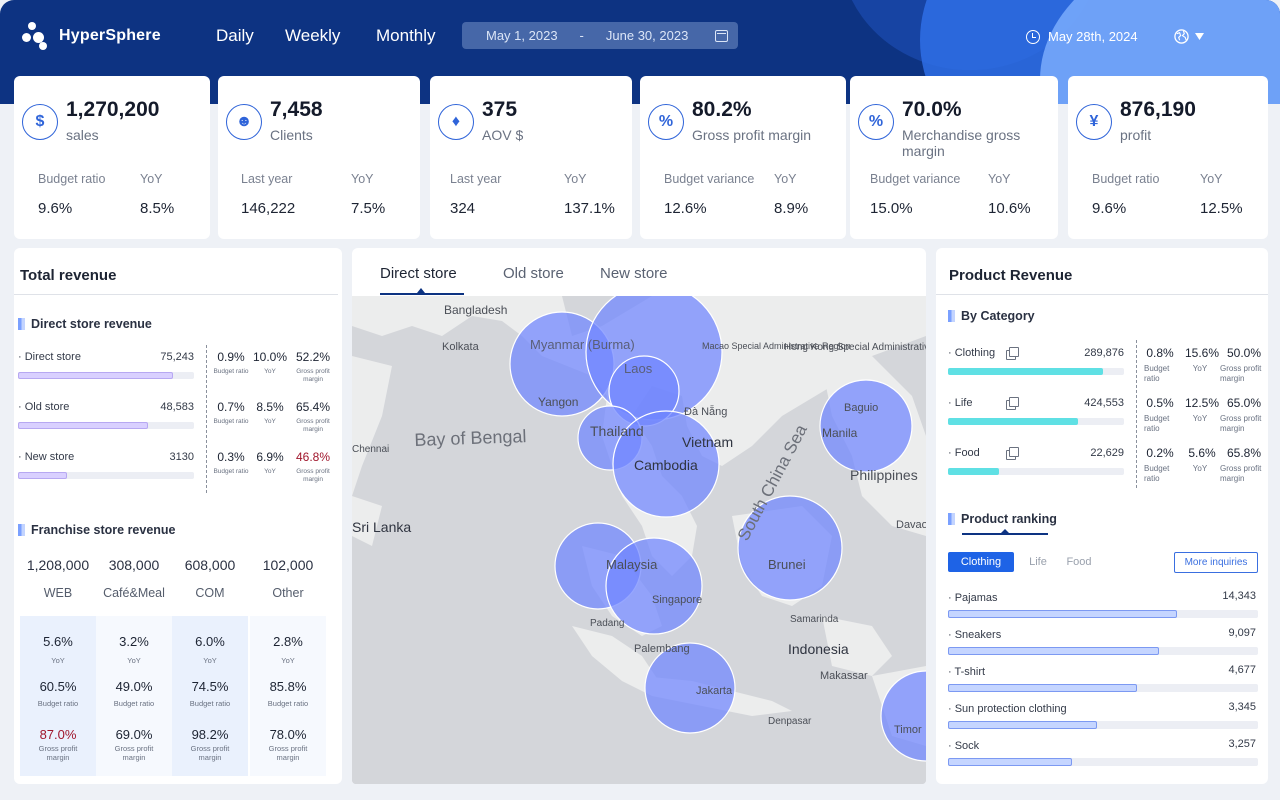 The width and height of the screenshot is (1280, 800). I want to click on ranking-row-name: · Sun protection clothing, so click(1007, 709).